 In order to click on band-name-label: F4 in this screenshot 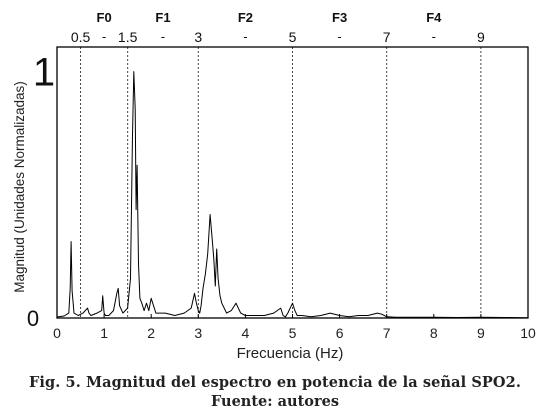, I will do `click(434, 17)`.